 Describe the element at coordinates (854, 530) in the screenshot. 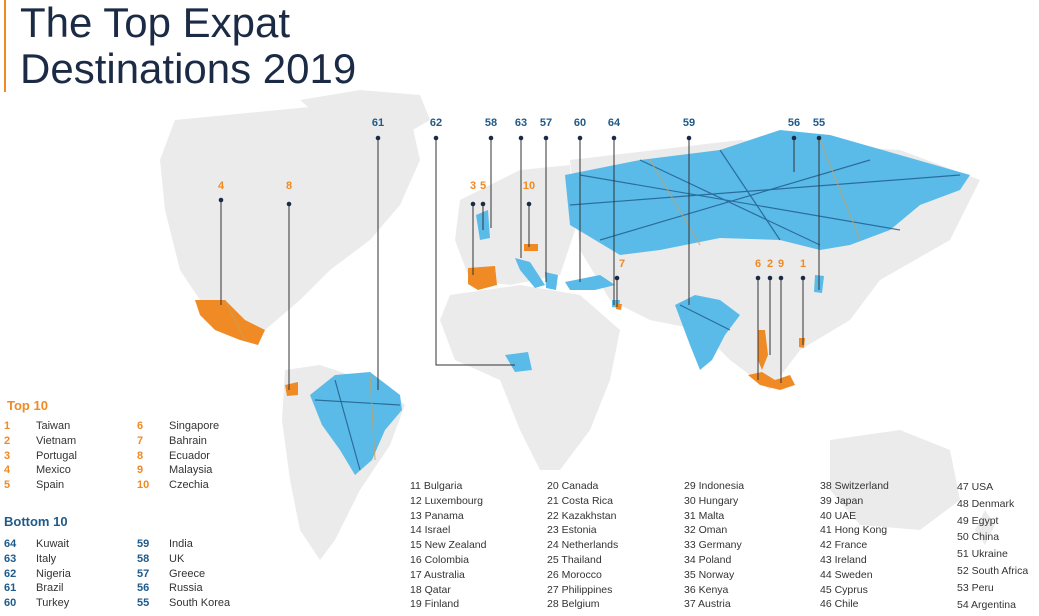

I see `list-item: 41 Hong Kong` at that location.